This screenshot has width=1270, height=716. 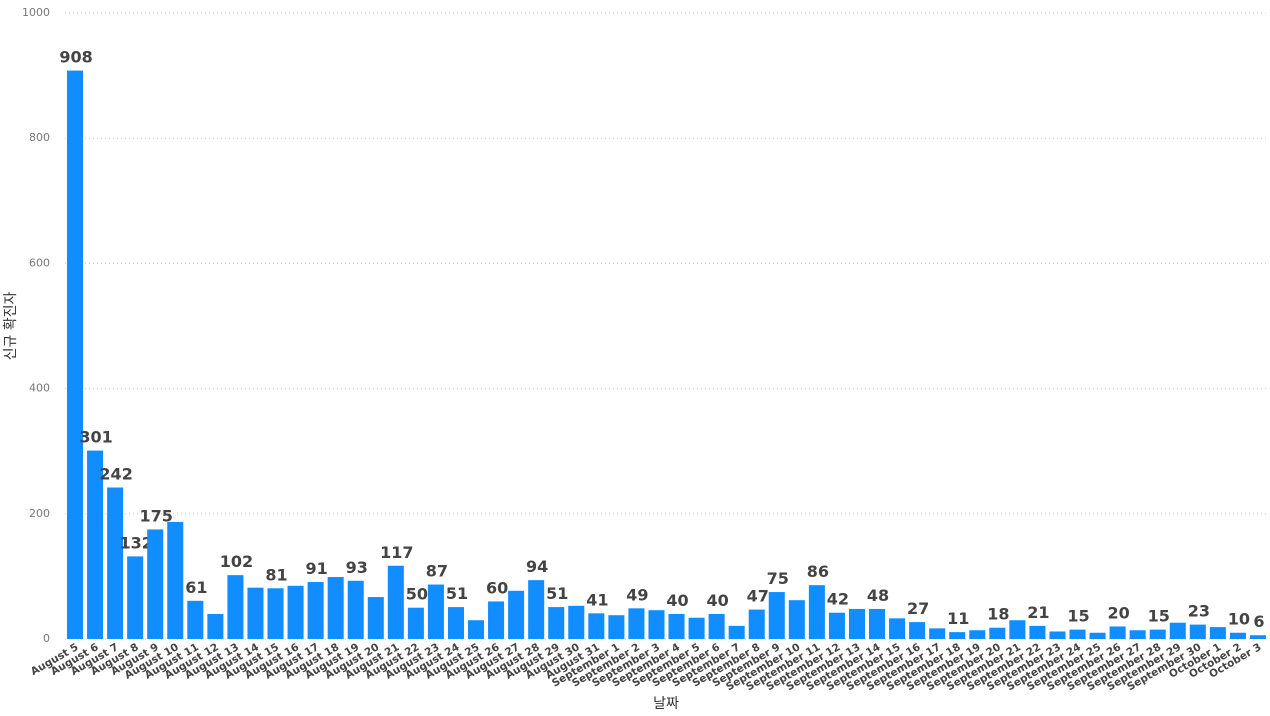 What do you see at coordinates (758, 596) in the screenshot?
I see `value-label: 47` at bounding box center [758, 596].